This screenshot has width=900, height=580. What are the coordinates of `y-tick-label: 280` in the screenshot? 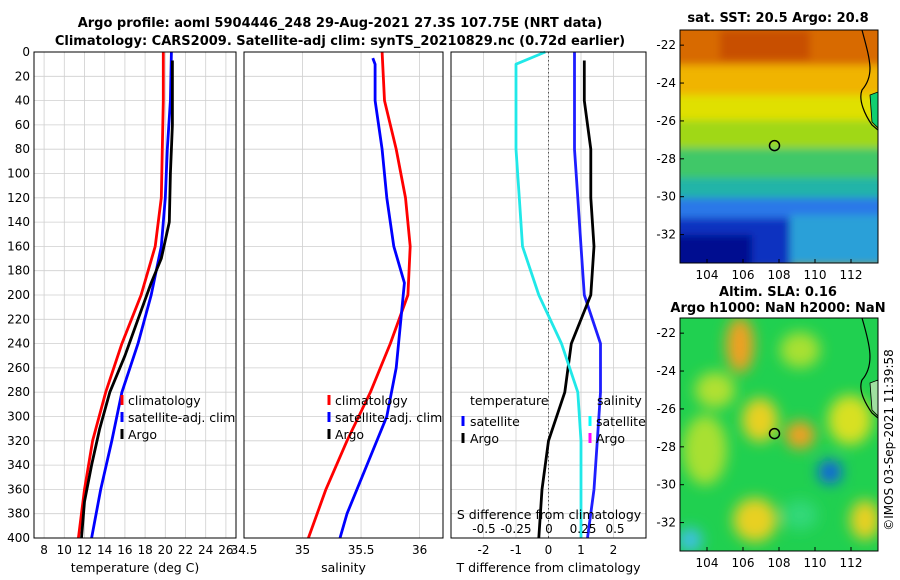 It's located at (18, 392).